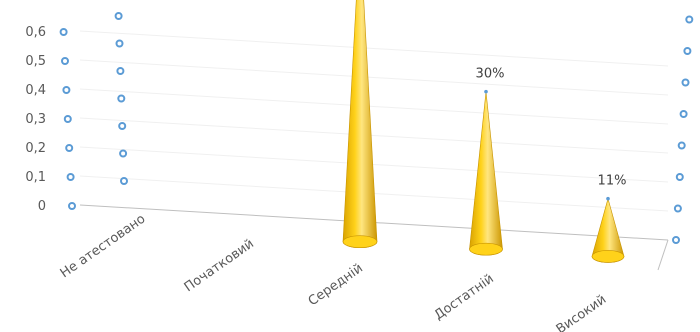 The image size is (700, 332). Describe the element at coordinates (551, 128) in the screenshot. I see `data-labels: 59%30%11%` at that location.